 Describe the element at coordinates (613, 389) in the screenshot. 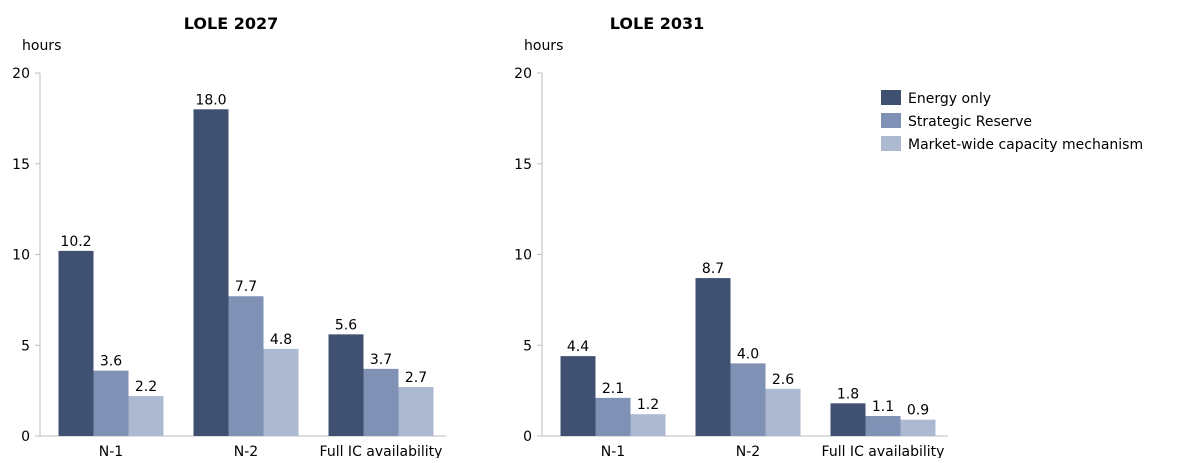

I see `data-label: 2.1` at that location.